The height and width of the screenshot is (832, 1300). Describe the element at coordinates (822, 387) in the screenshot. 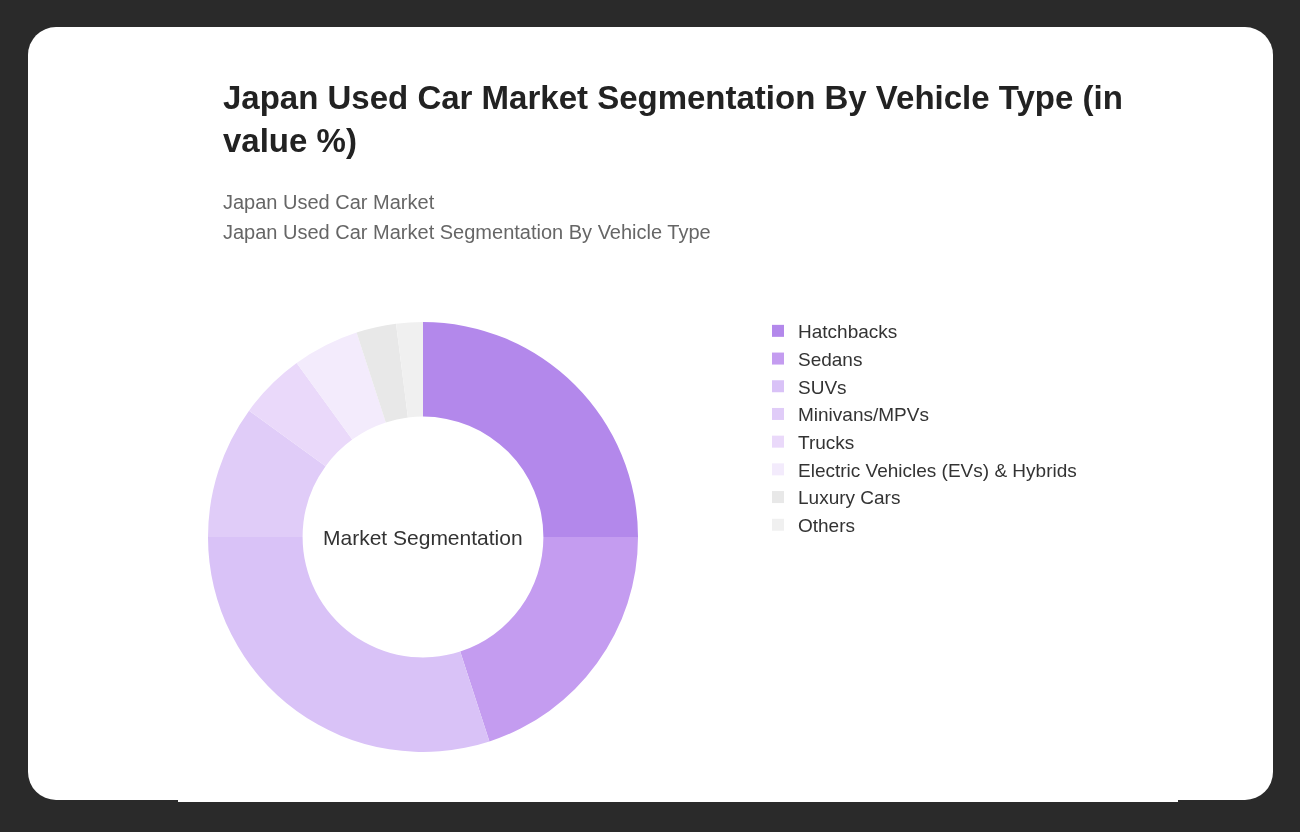

I see `legend-label: SUVs` at that location.